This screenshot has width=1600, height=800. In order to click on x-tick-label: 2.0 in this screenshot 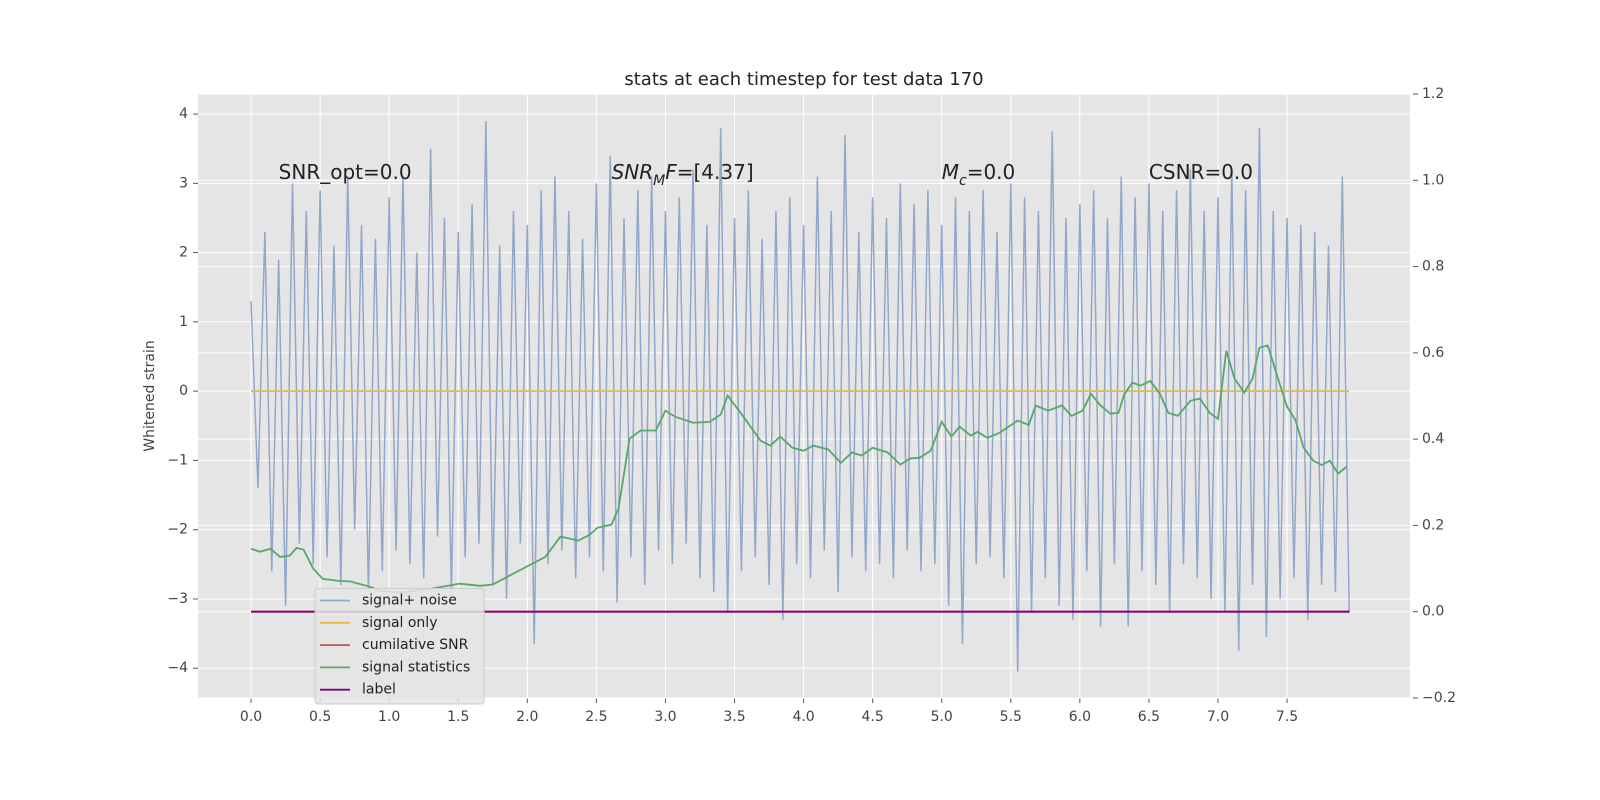, I will do `click(527, 717)`.